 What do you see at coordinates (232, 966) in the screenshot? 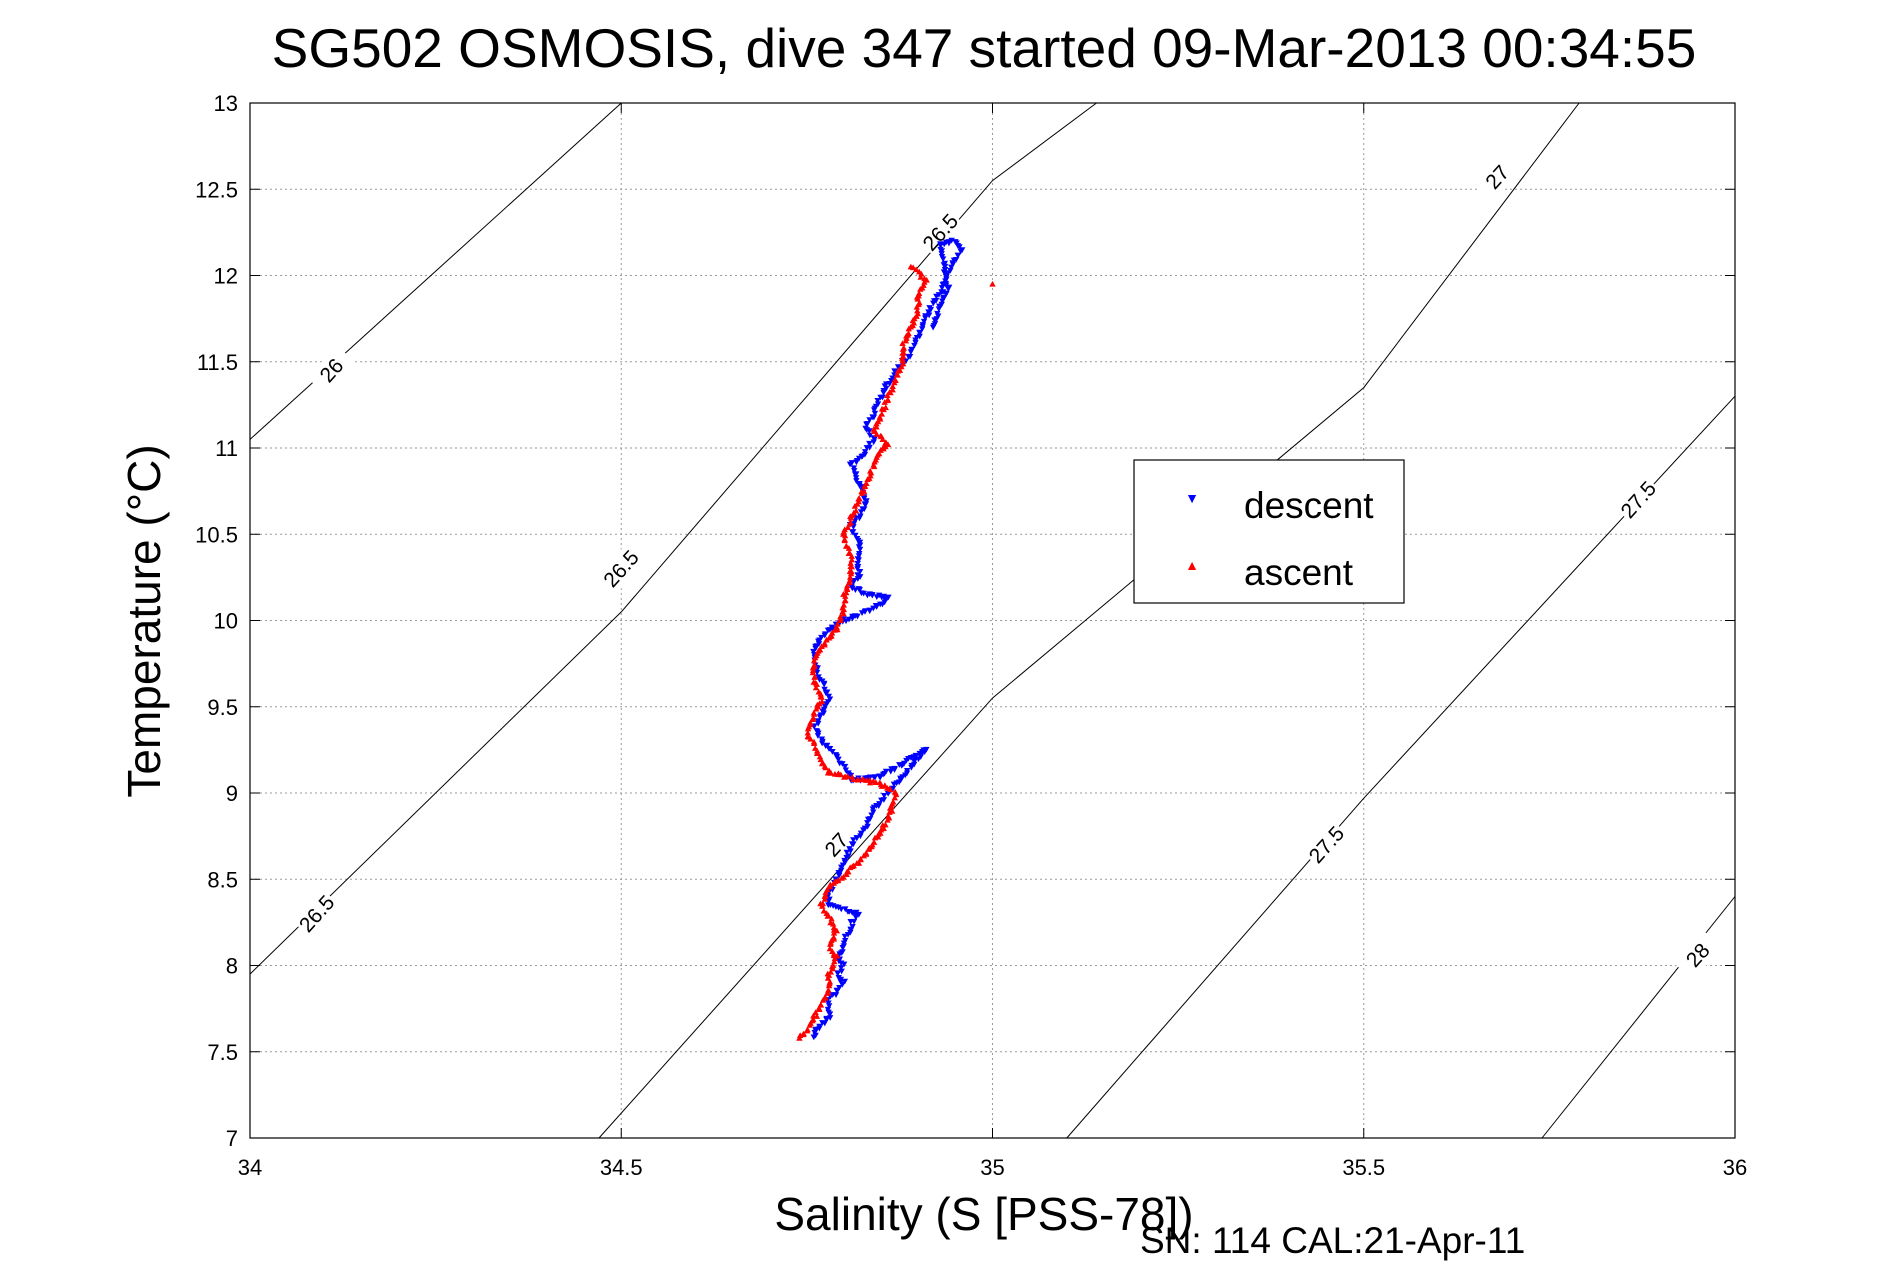
I see `y-tick-label: 8` at bounding box center [232, 966].